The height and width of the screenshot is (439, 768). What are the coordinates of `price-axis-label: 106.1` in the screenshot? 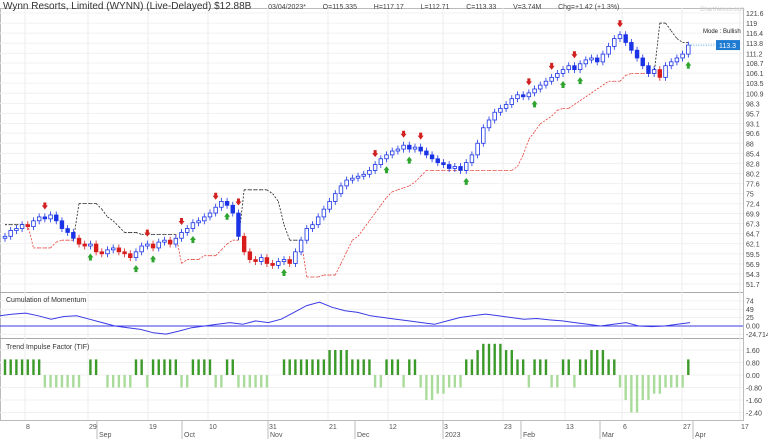 It's located at (755, 74).